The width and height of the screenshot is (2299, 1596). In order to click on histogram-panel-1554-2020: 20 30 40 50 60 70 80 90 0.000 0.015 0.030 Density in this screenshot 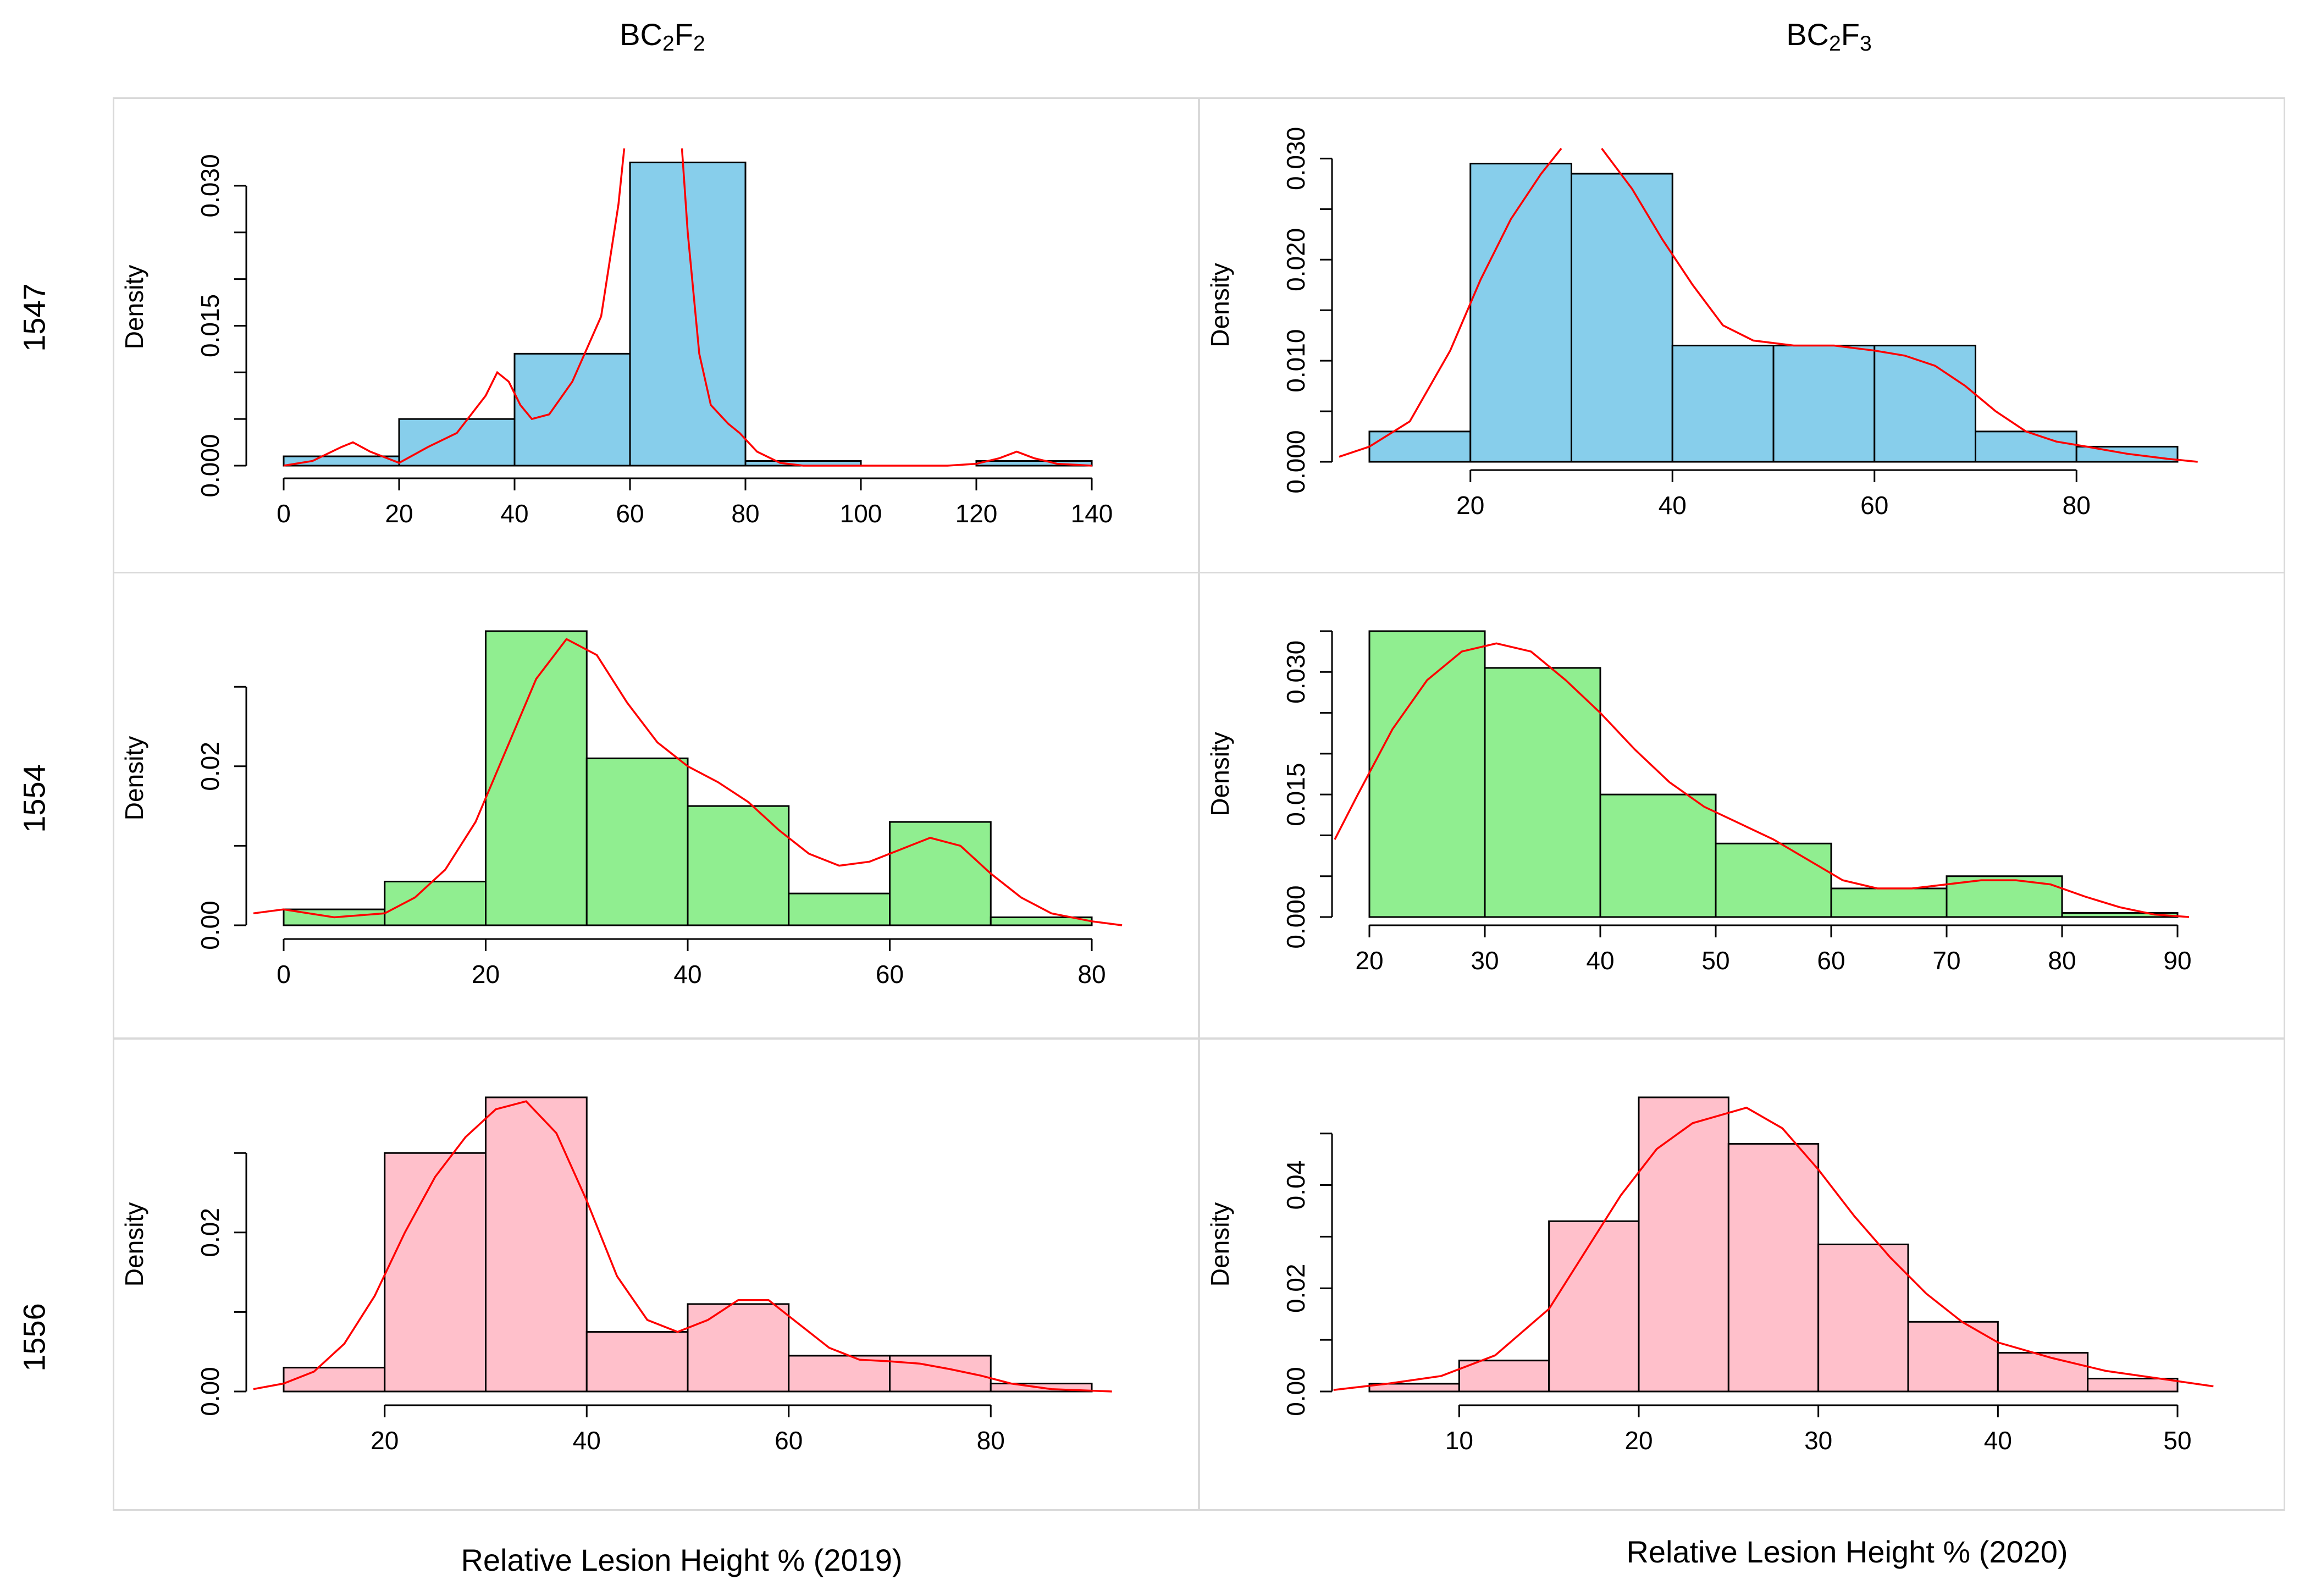, I will do `click(1741, 806)`.